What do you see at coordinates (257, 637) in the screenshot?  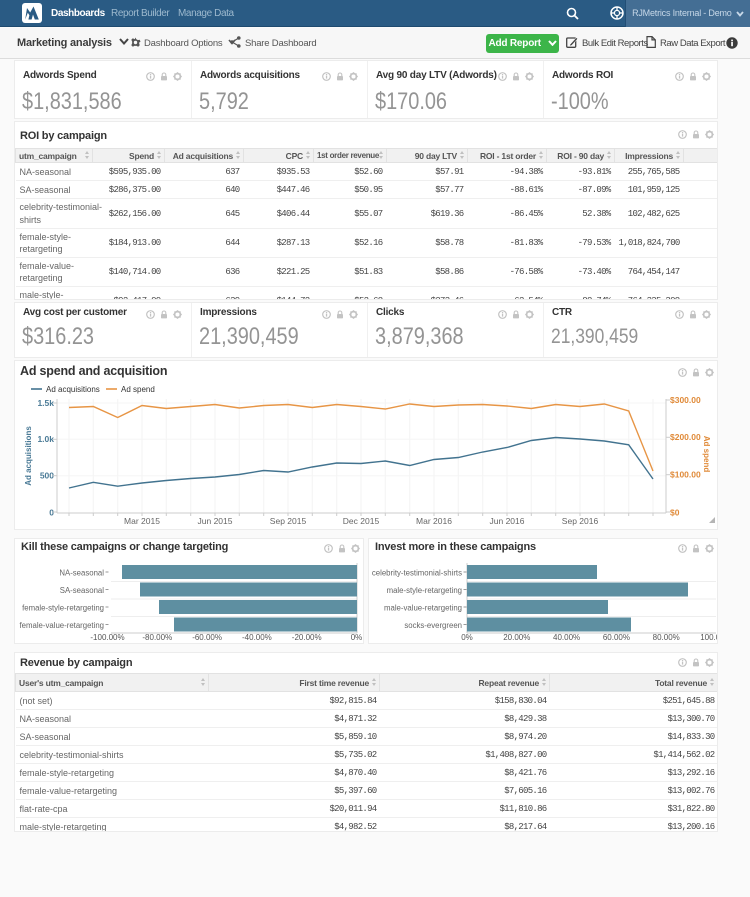 I see `svg-text: -40.00%` at bounding box center [257, 637].